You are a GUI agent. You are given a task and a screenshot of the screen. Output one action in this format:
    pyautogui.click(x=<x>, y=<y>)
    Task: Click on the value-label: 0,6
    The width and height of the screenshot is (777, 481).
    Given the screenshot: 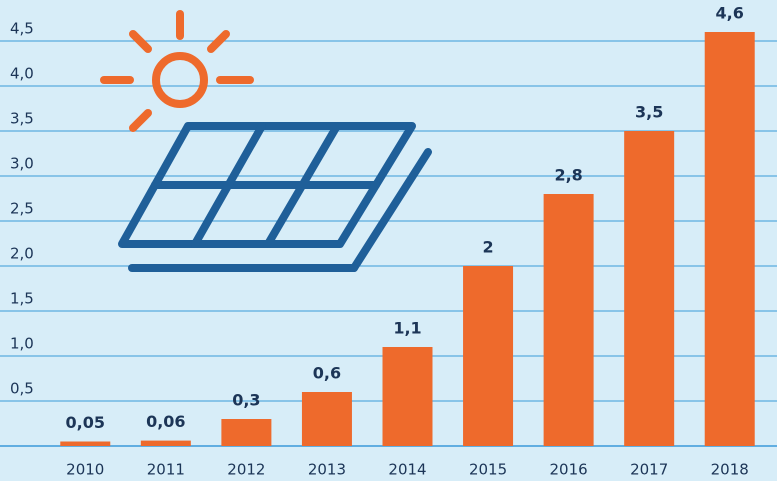 What is the action you would take?
    pyautogui.click(x=327, y=373)
    